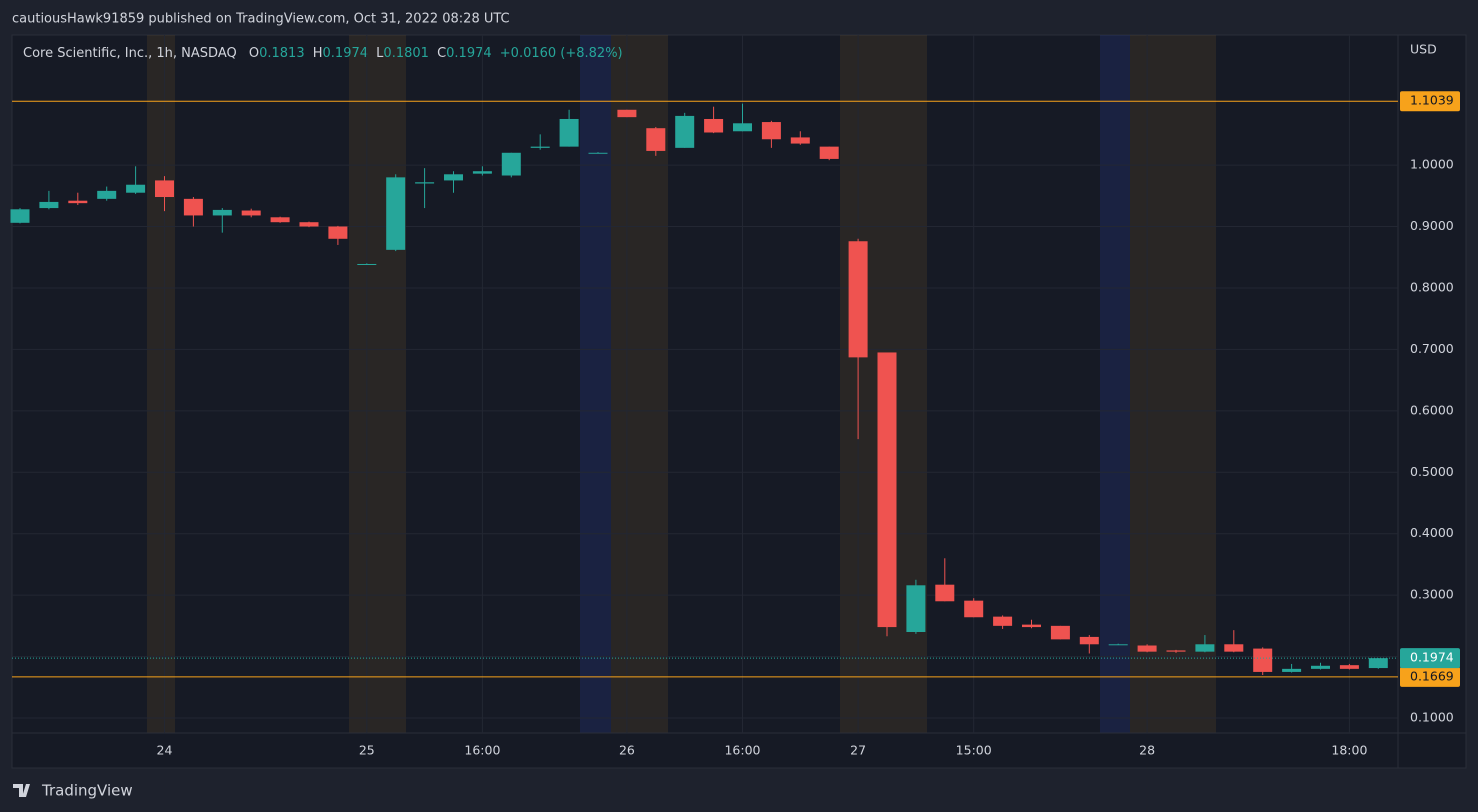 This screenshot has width=1478, height=812. I want to click on y-tick-label: 0.5000, so click(1432, 471).